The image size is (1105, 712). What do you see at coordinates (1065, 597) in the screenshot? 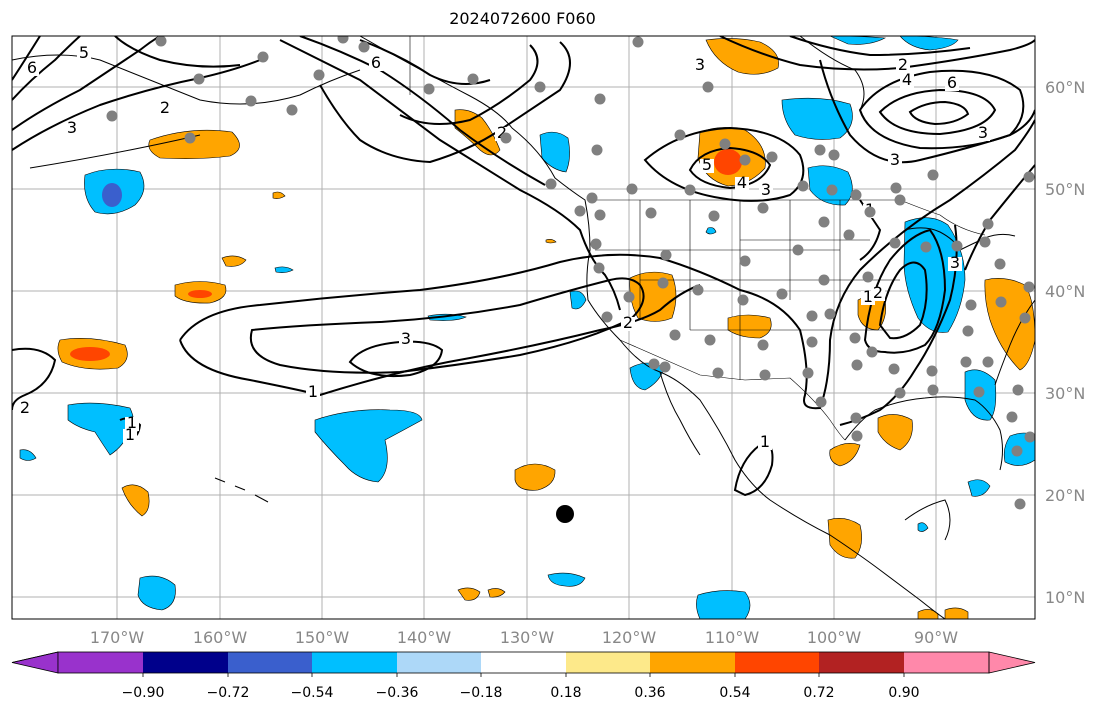
I see `latitude-tick-label: 10°N` at bounding box center [1065, 597].